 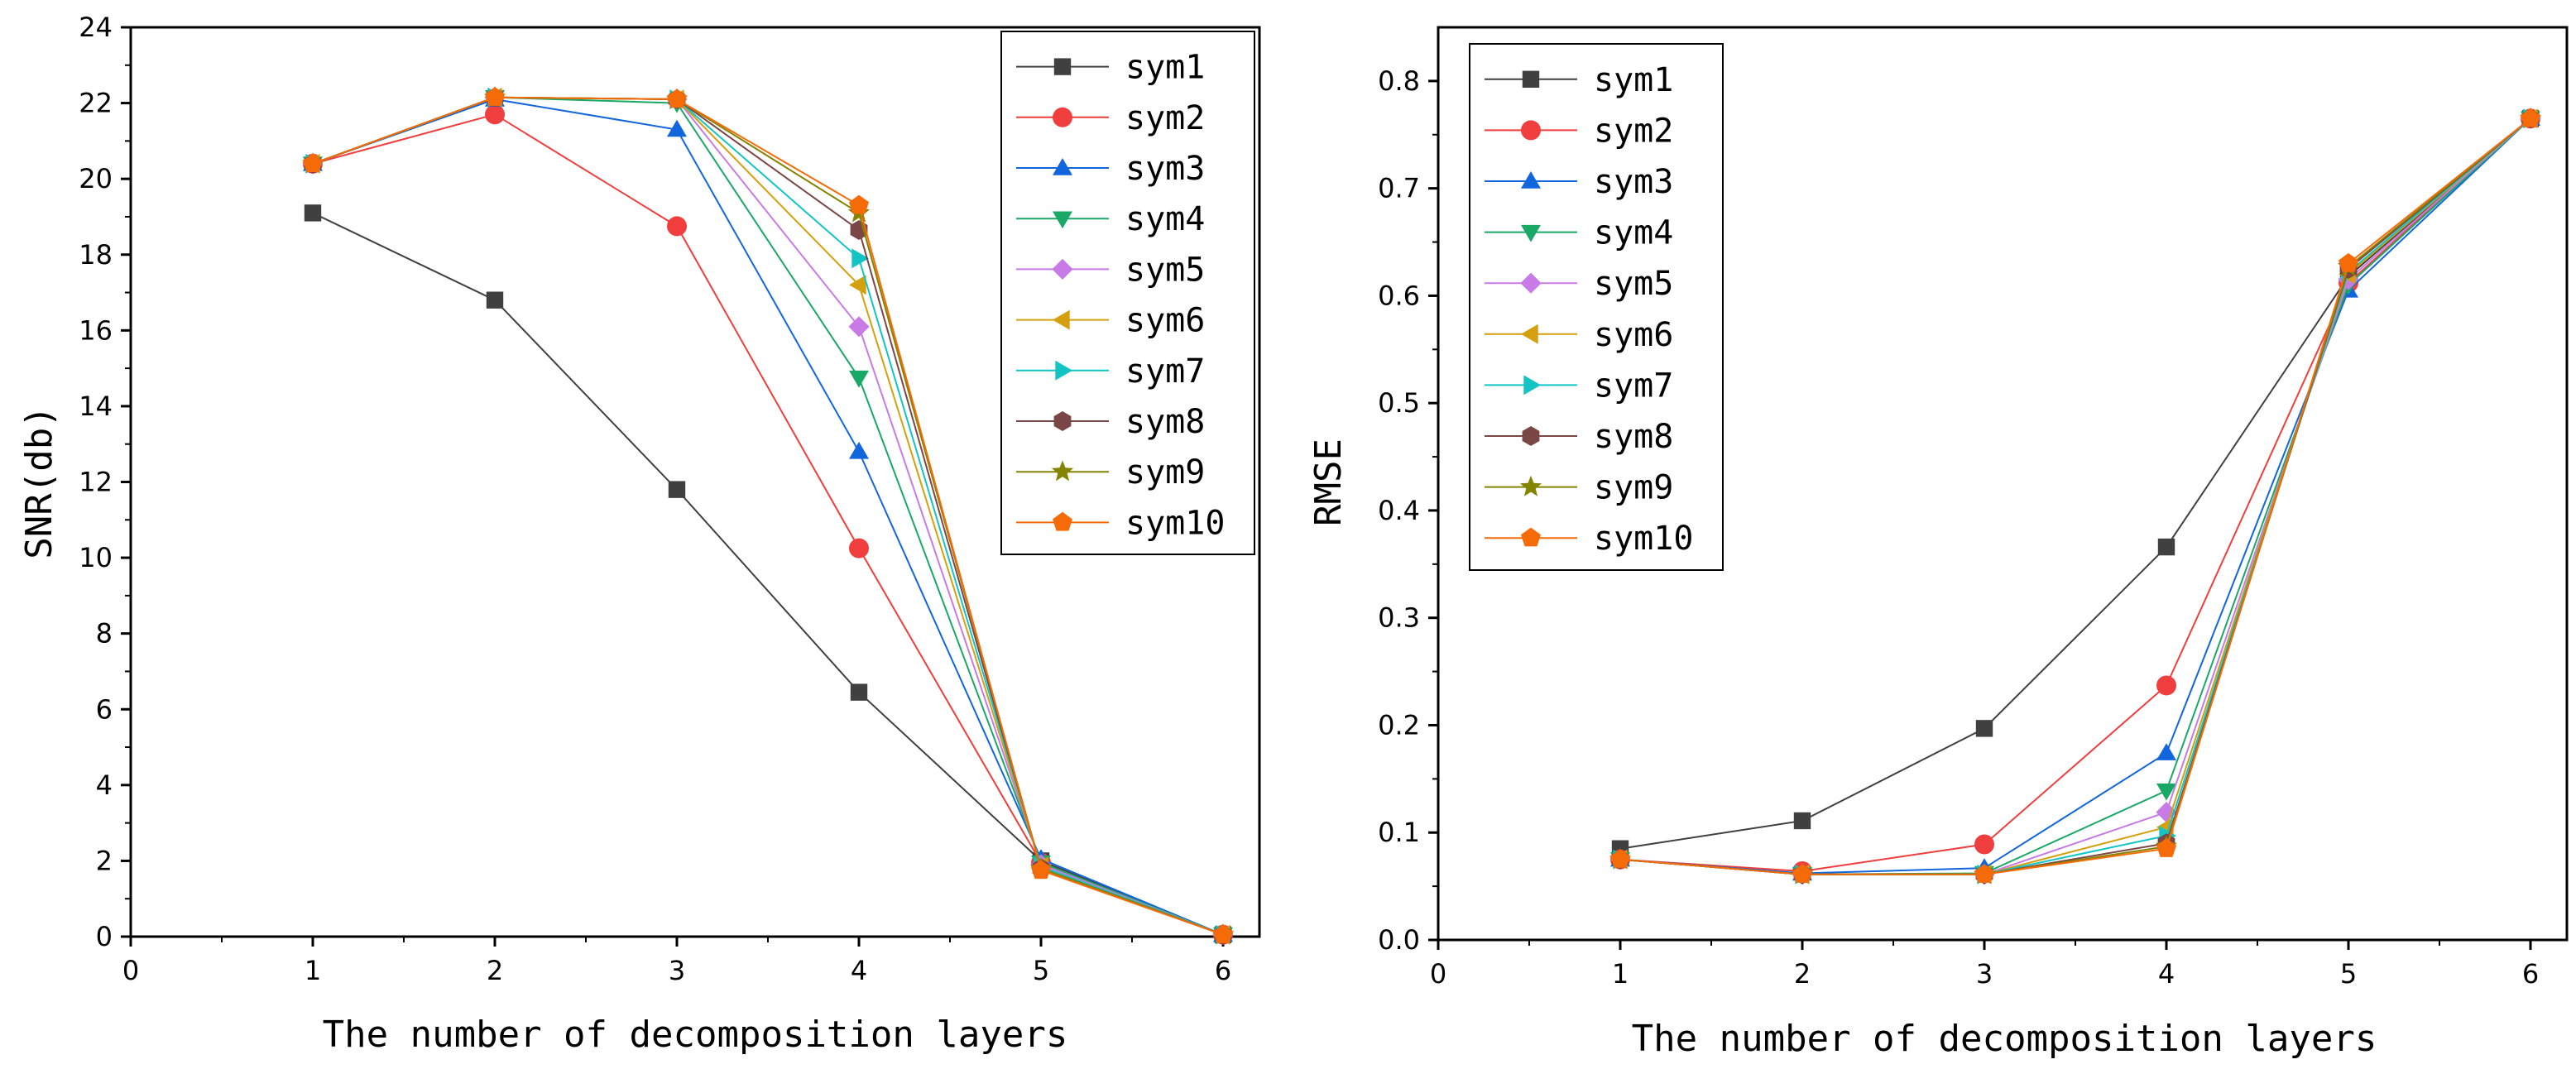 What do you see at coordinates (96, 27) in the screenshot?
I see `y-tick-label: 24` at bounding box center [96, 27].